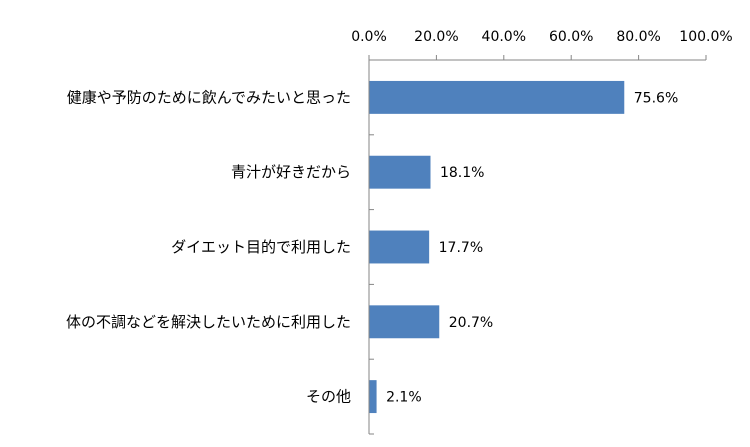 This screenshot has height=447, width=750. What do you see at coordinates (571, 37) in the screenshot?
I see `x-tick-label: 60.0%` at bounding box center [571, 37].